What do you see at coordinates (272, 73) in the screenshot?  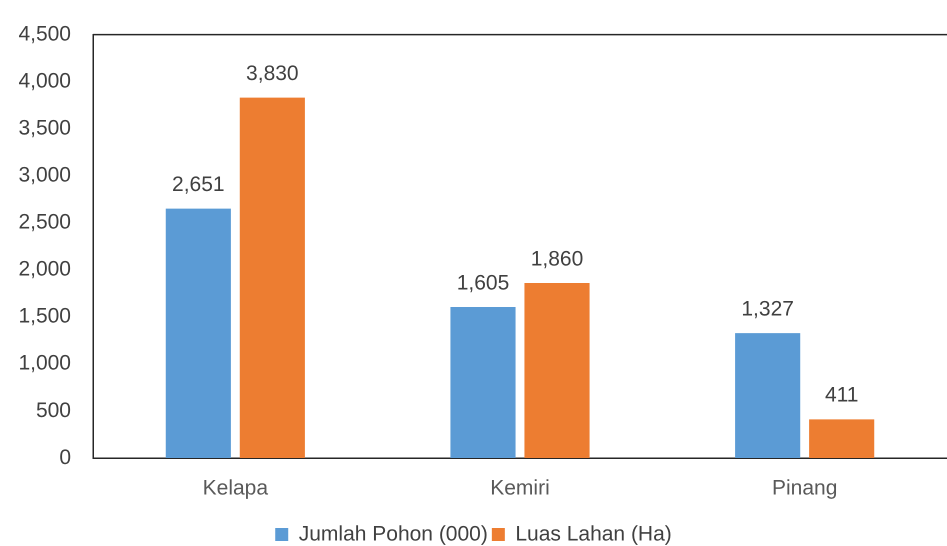 I see `data-label: 3,830` at bounding box center [272, 73].